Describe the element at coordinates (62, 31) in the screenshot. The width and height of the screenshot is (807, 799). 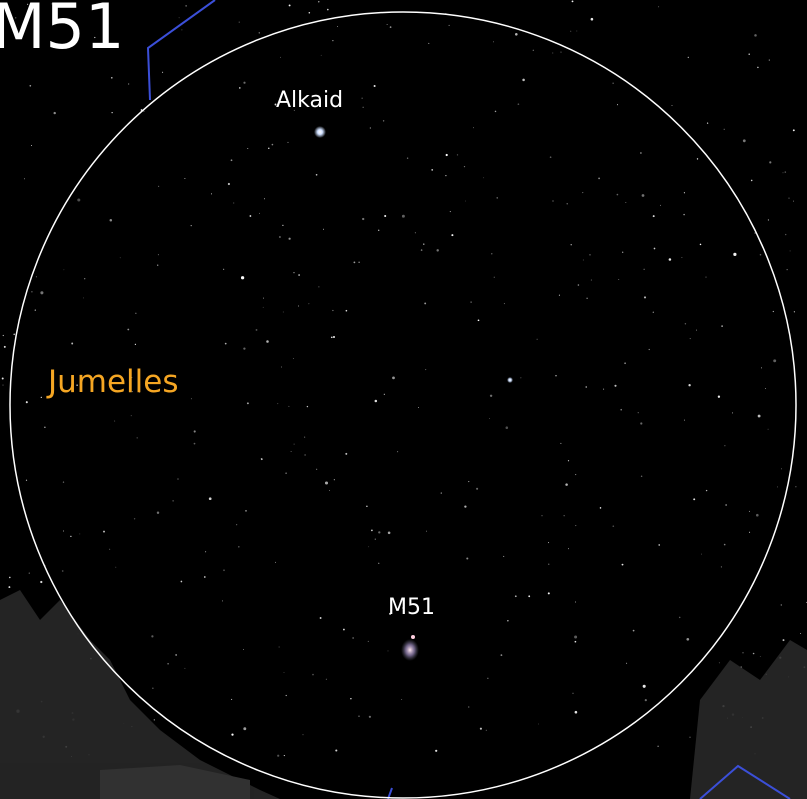
I see `title: M51` at that location.